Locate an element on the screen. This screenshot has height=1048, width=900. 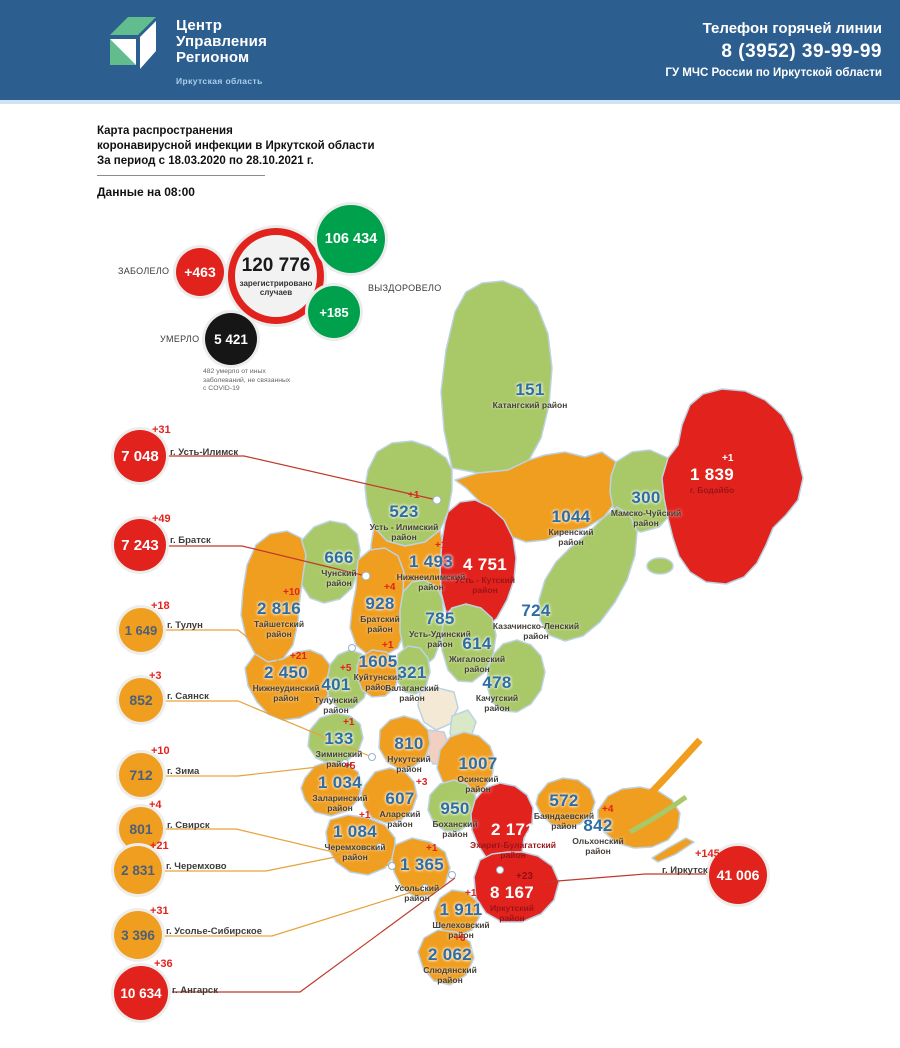
logo-line3: Регионом is located at coordinates (213, 57).